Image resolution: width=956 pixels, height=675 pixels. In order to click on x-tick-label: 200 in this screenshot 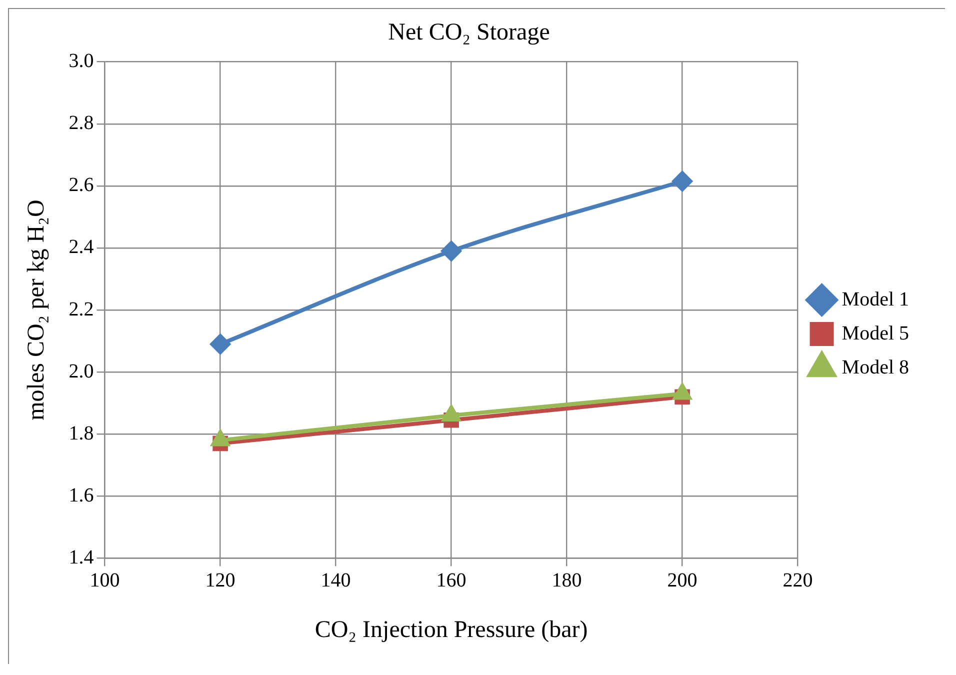, I will do `click(682, 580)`.